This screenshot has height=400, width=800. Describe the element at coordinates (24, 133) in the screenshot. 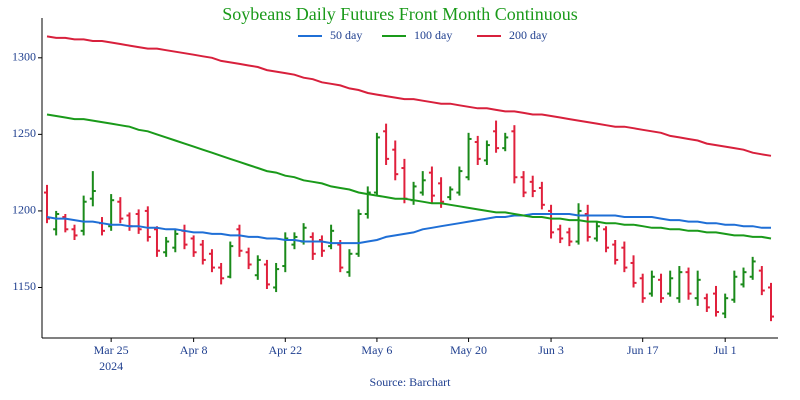

I see `y-tick-label: 1250` at that location.